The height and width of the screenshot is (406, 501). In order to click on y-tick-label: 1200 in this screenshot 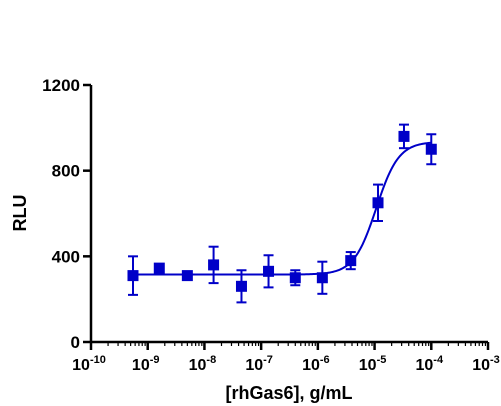, I will do `click(61, 85)`.